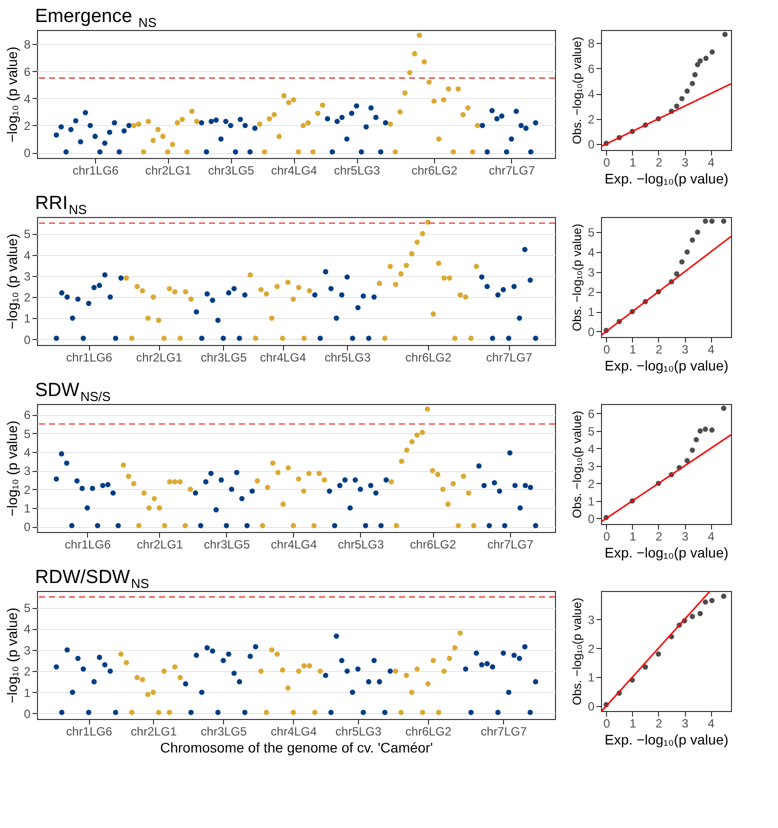 This screenshot has height=828, width=778. I want to click on x-tick-label: 4, so click(711, 723).